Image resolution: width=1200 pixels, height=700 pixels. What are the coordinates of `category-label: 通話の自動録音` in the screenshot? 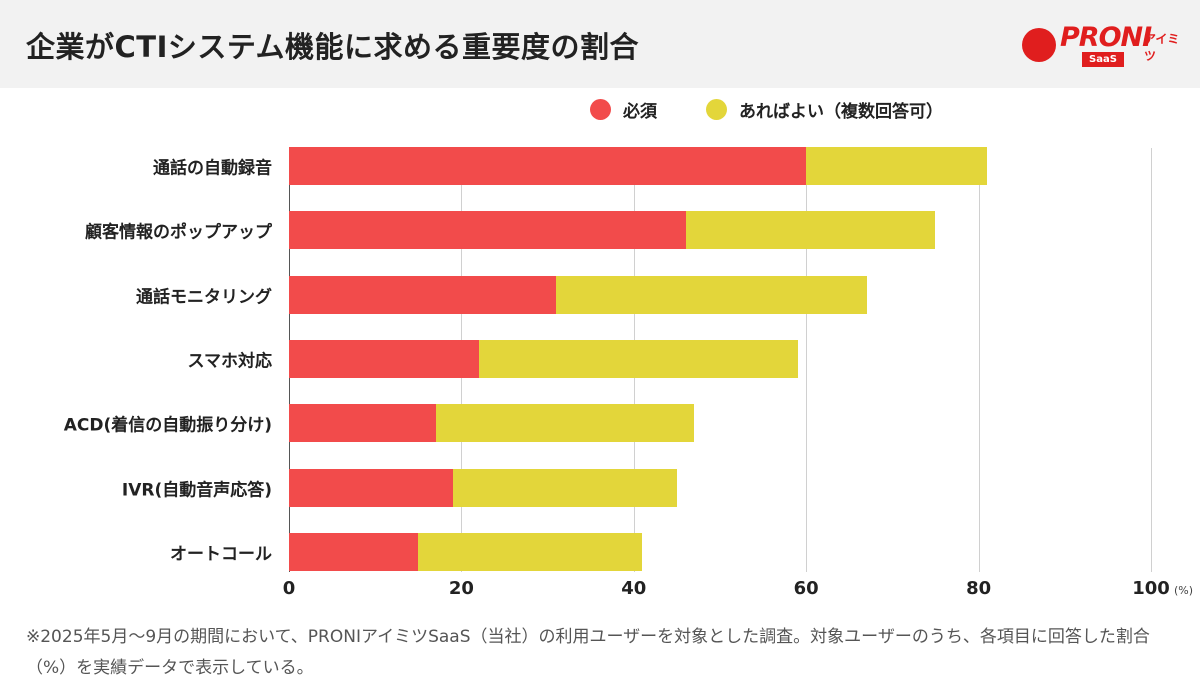 It's located at (212, 168).